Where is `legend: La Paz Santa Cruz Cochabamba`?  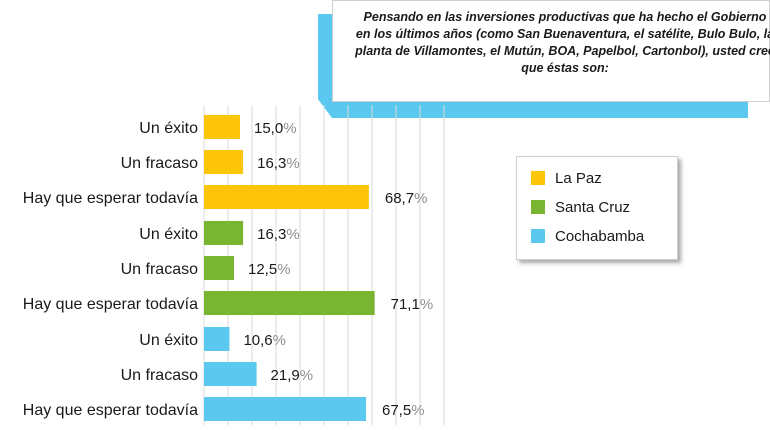 legend: La Paz Santa Cruz Cochabamba is located at coordinates (597, 208).